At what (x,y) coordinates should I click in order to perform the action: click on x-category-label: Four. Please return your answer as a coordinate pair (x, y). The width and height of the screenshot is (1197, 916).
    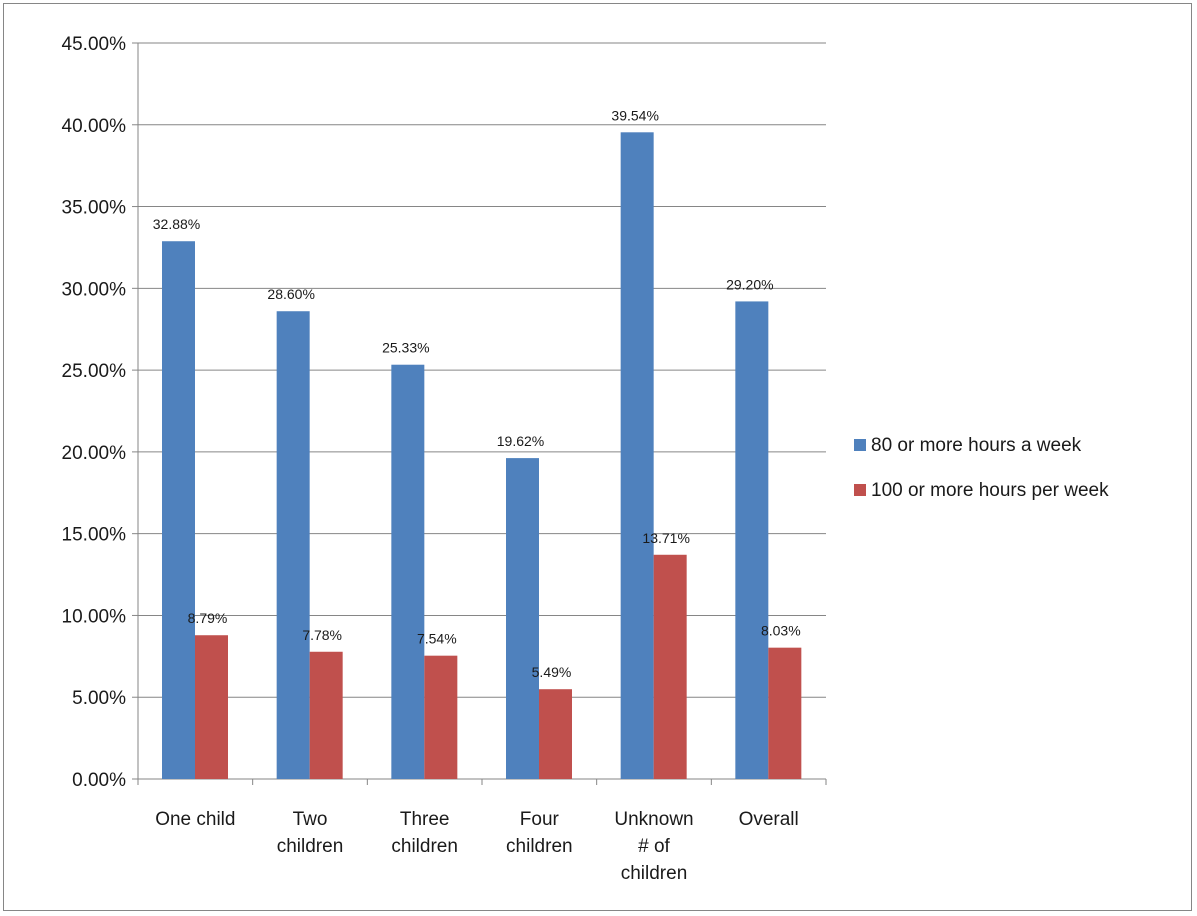
    Looking at the image, I should click on (540, 819).